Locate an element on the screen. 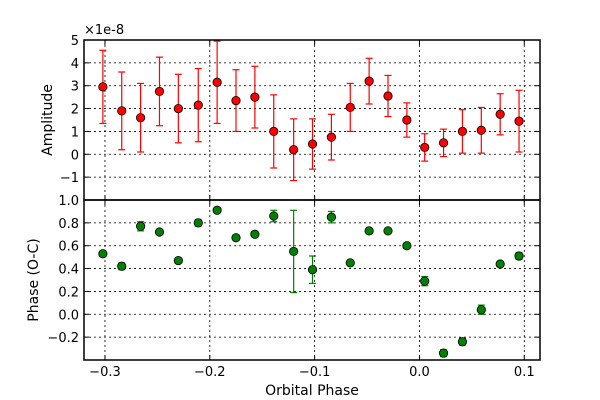  x-tick-label: 0.1 is located at coordinates (524, 372).